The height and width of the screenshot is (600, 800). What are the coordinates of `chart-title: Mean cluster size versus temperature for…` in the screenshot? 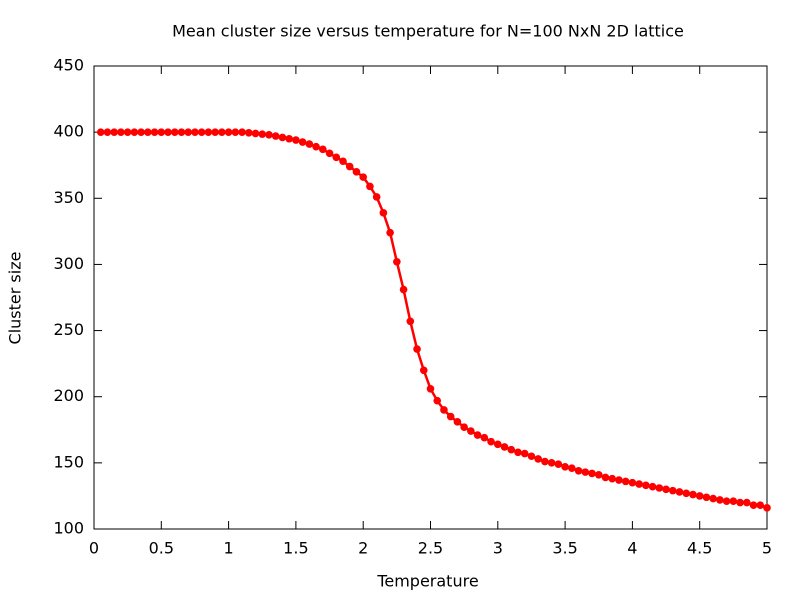 It's located at (428, 31).